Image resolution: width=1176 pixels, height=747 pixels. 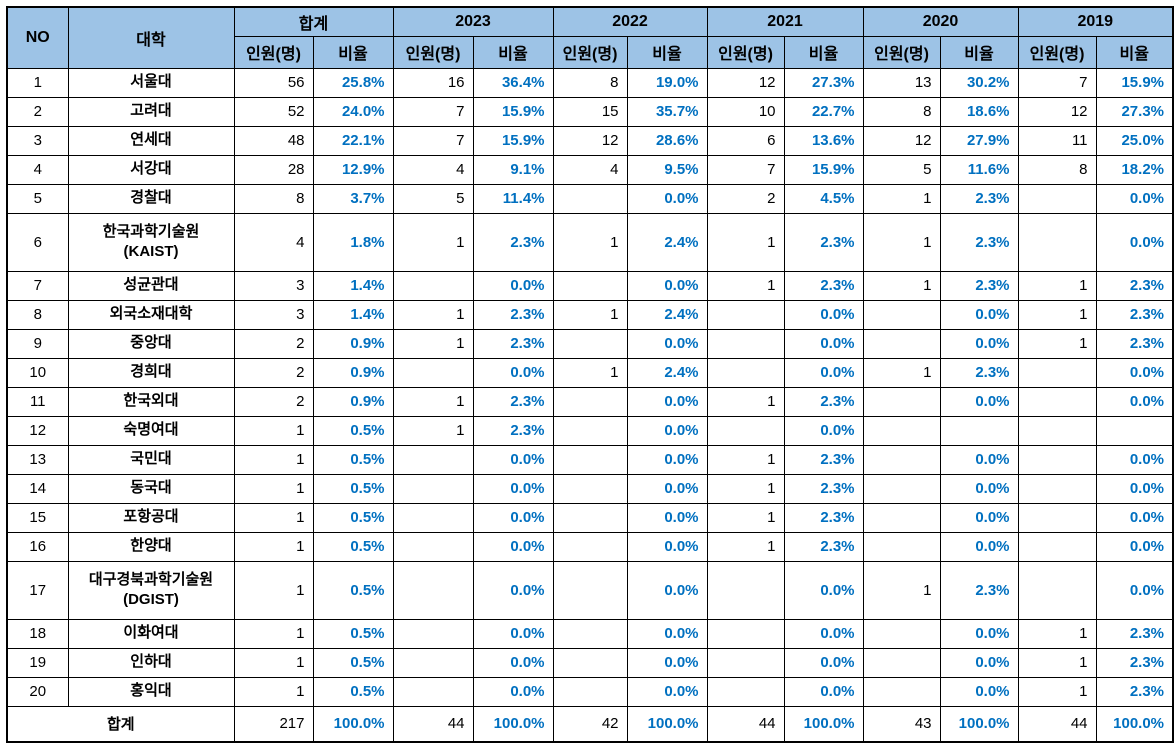 What do you see at coordinates (979, 169) in the screenshot?
I see `ratio-value: 11.6%` at bounding box center [979, 169].